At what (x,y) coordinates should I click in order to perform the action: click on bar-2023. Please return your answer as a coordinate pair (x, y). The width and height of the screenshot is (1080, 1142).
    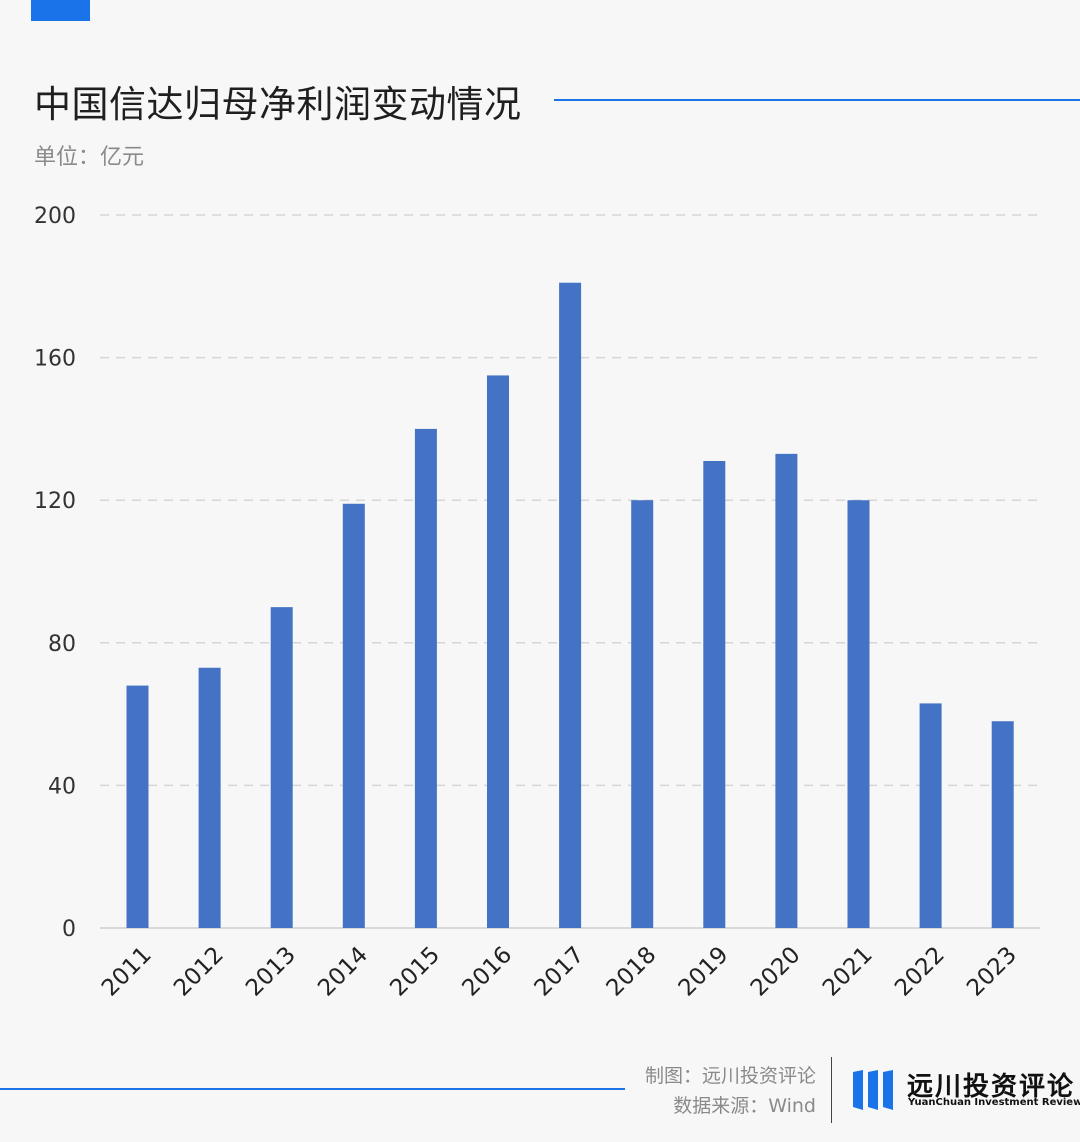
    Looking at the image, I should click on (1002, 824).